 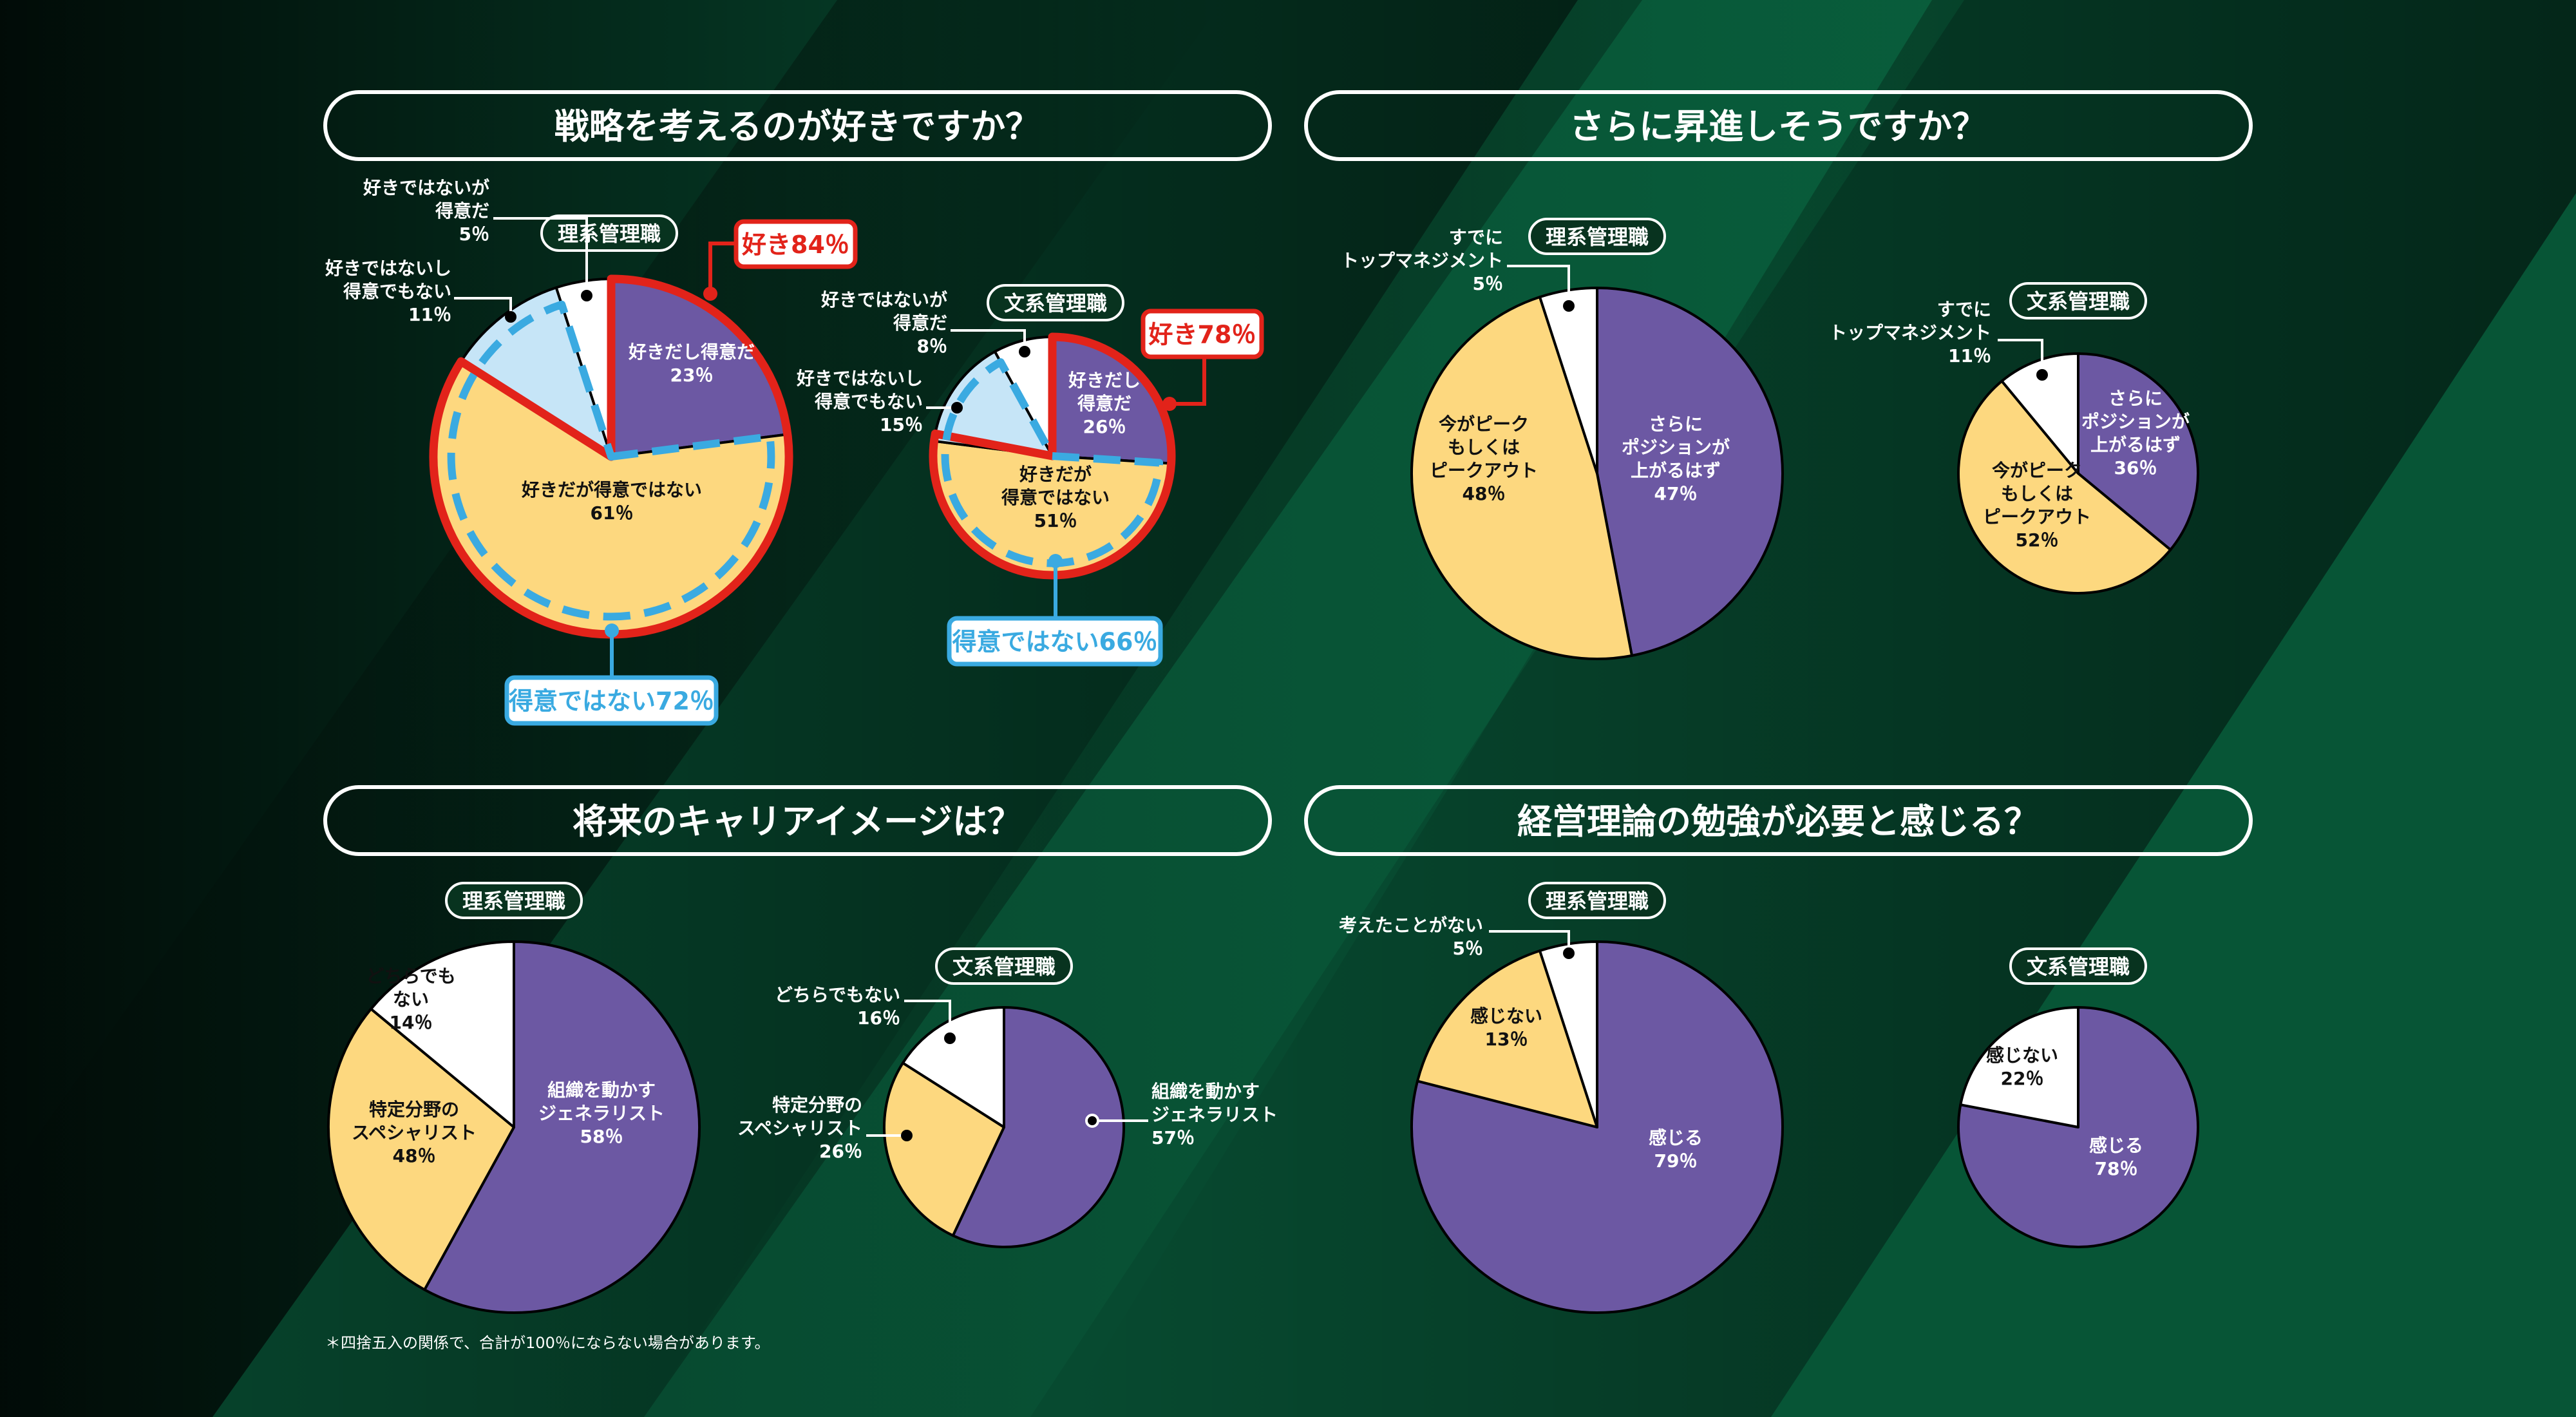 I want to click on callout-label: 好き78％, so click(x=1202, y=335).